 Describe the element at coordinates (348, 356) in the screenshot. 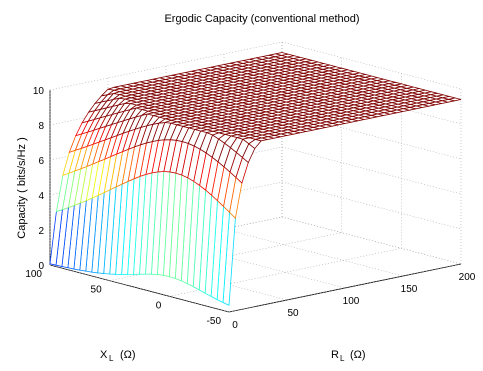

I see `y-axis-label: R L (Ω)` at that location.